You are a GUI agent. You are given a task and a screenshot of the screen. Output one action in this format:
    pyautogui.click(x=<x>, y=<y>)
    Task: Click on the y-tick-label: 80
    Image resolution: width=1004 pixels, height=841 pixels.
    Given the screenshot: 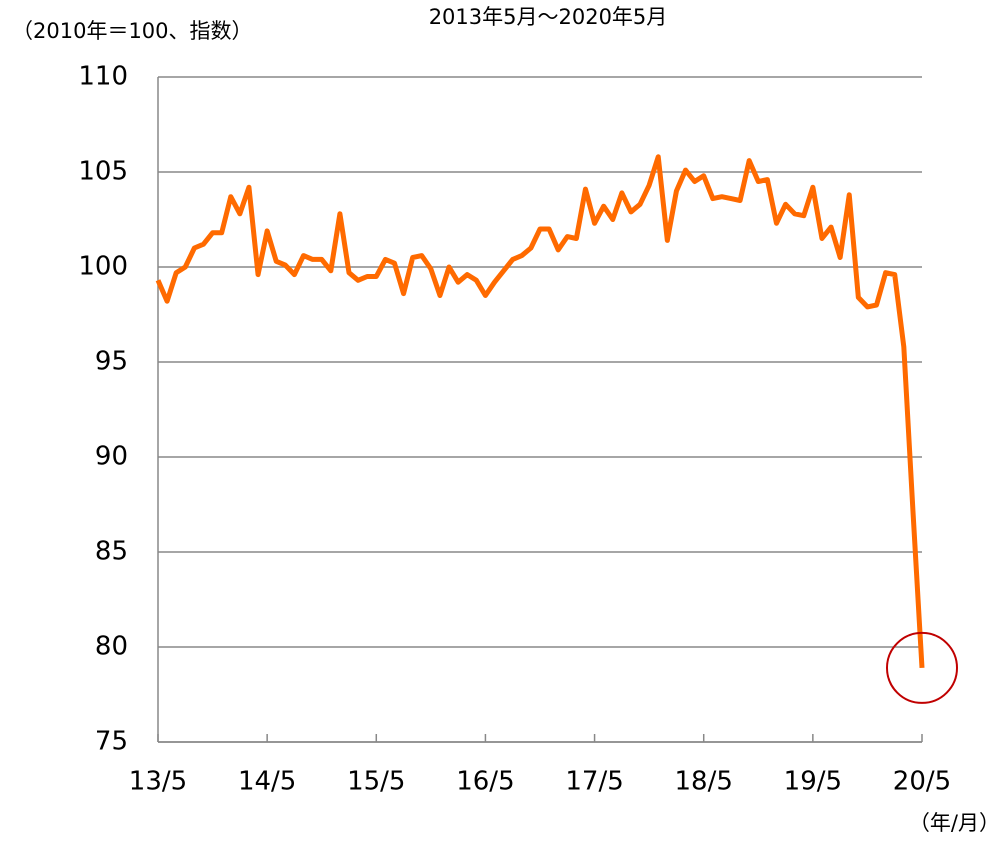 What is the action you would take?
    pyautogui.click(x=111, y=647)
    